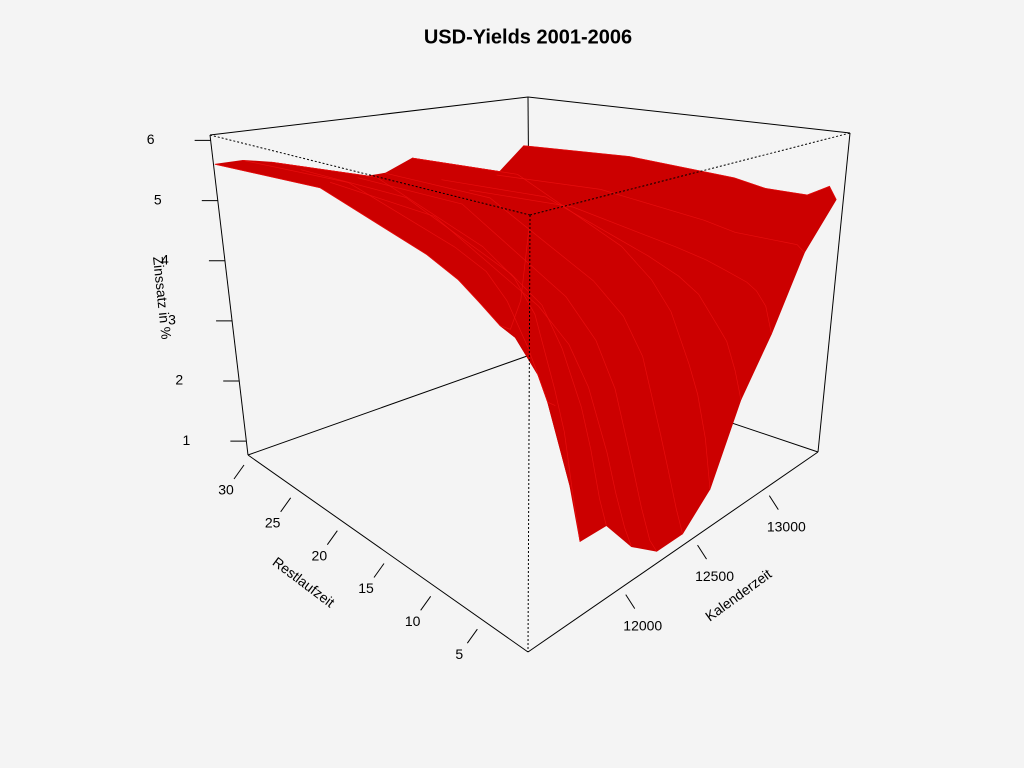 This screenshot has height=768, width=1024. What do you see at coordinates (366, 588) in the screenshot?
I see `x-tick-label: 15` at bounding box center [366, 588].